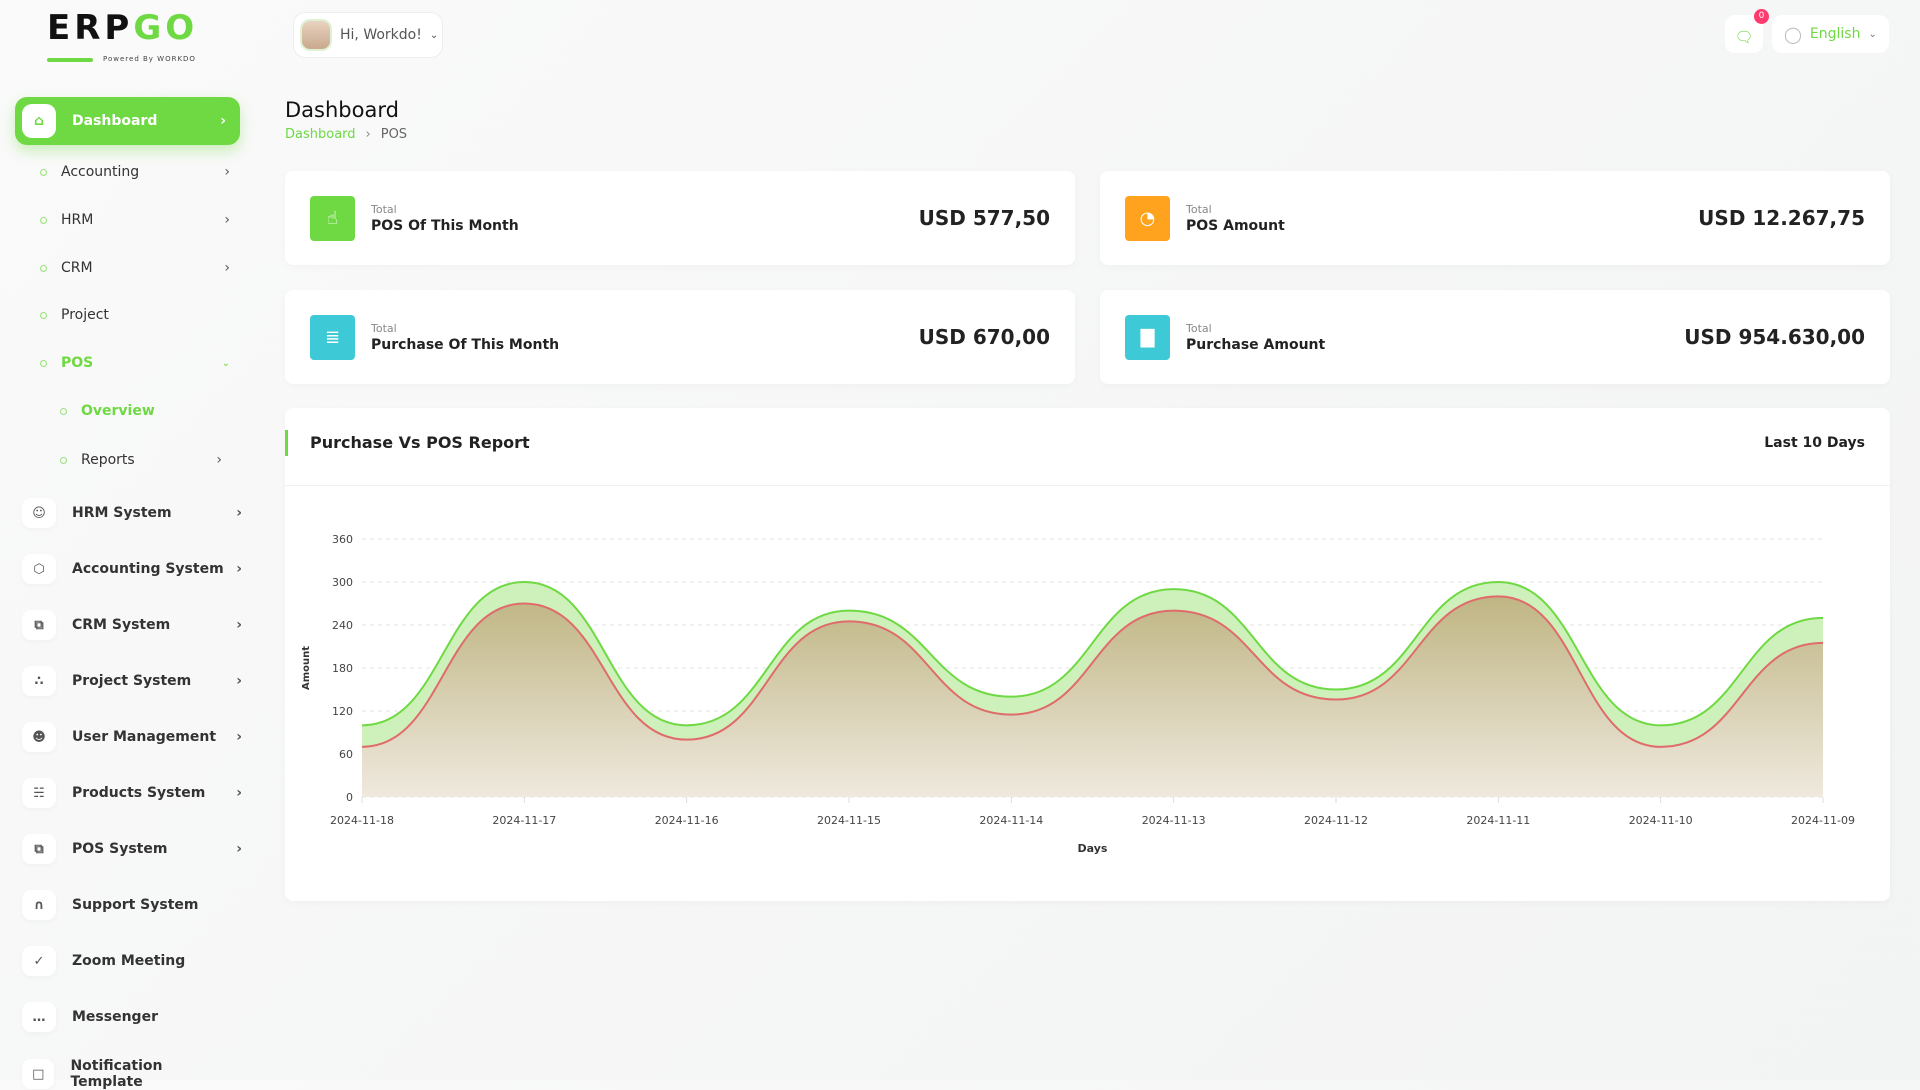  I want to click on sidebar-user-management: ☻ User Management ›, so click(132, 737).